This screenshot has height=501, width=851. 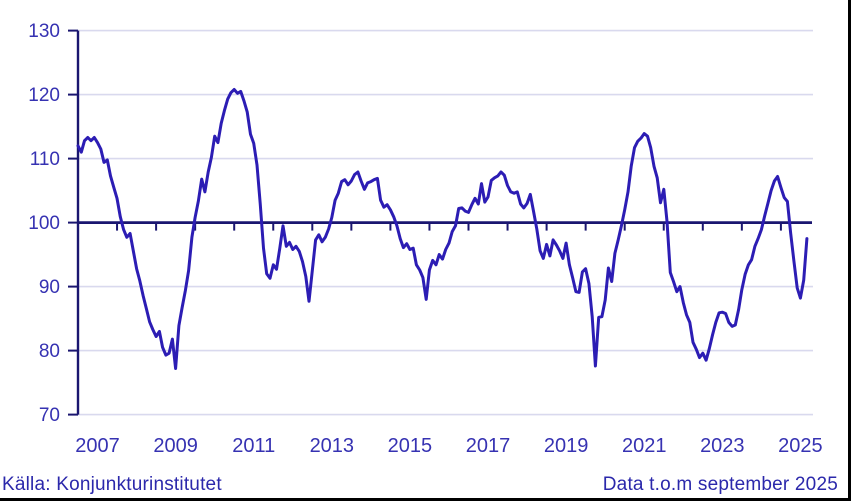 I want to click on x-tick-label-2015: 2015, so click(x=410, y=446).